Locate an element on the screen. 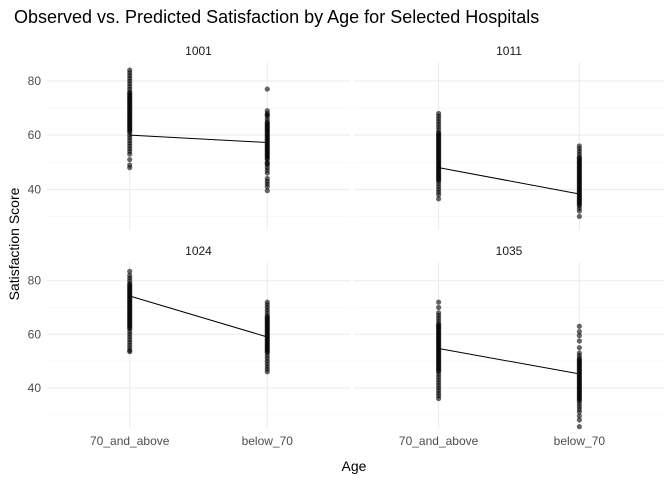 This screenshot has height=480, width=672. facet-label-1035: 1035 is located at coordinates (509, 251).